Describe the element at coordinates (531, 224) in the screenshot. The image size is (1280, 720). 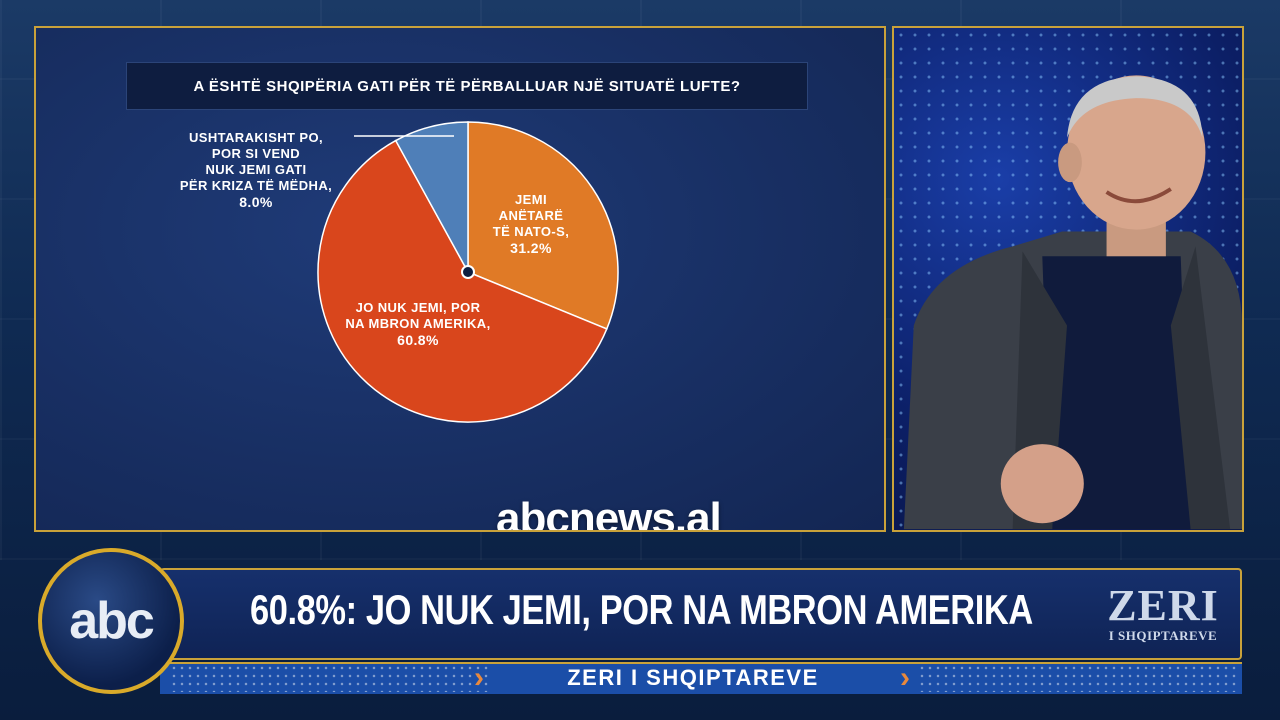
I see `slice-label-nato: JEMI ANËTARË TË NATO-S, 31.2%` at that location.